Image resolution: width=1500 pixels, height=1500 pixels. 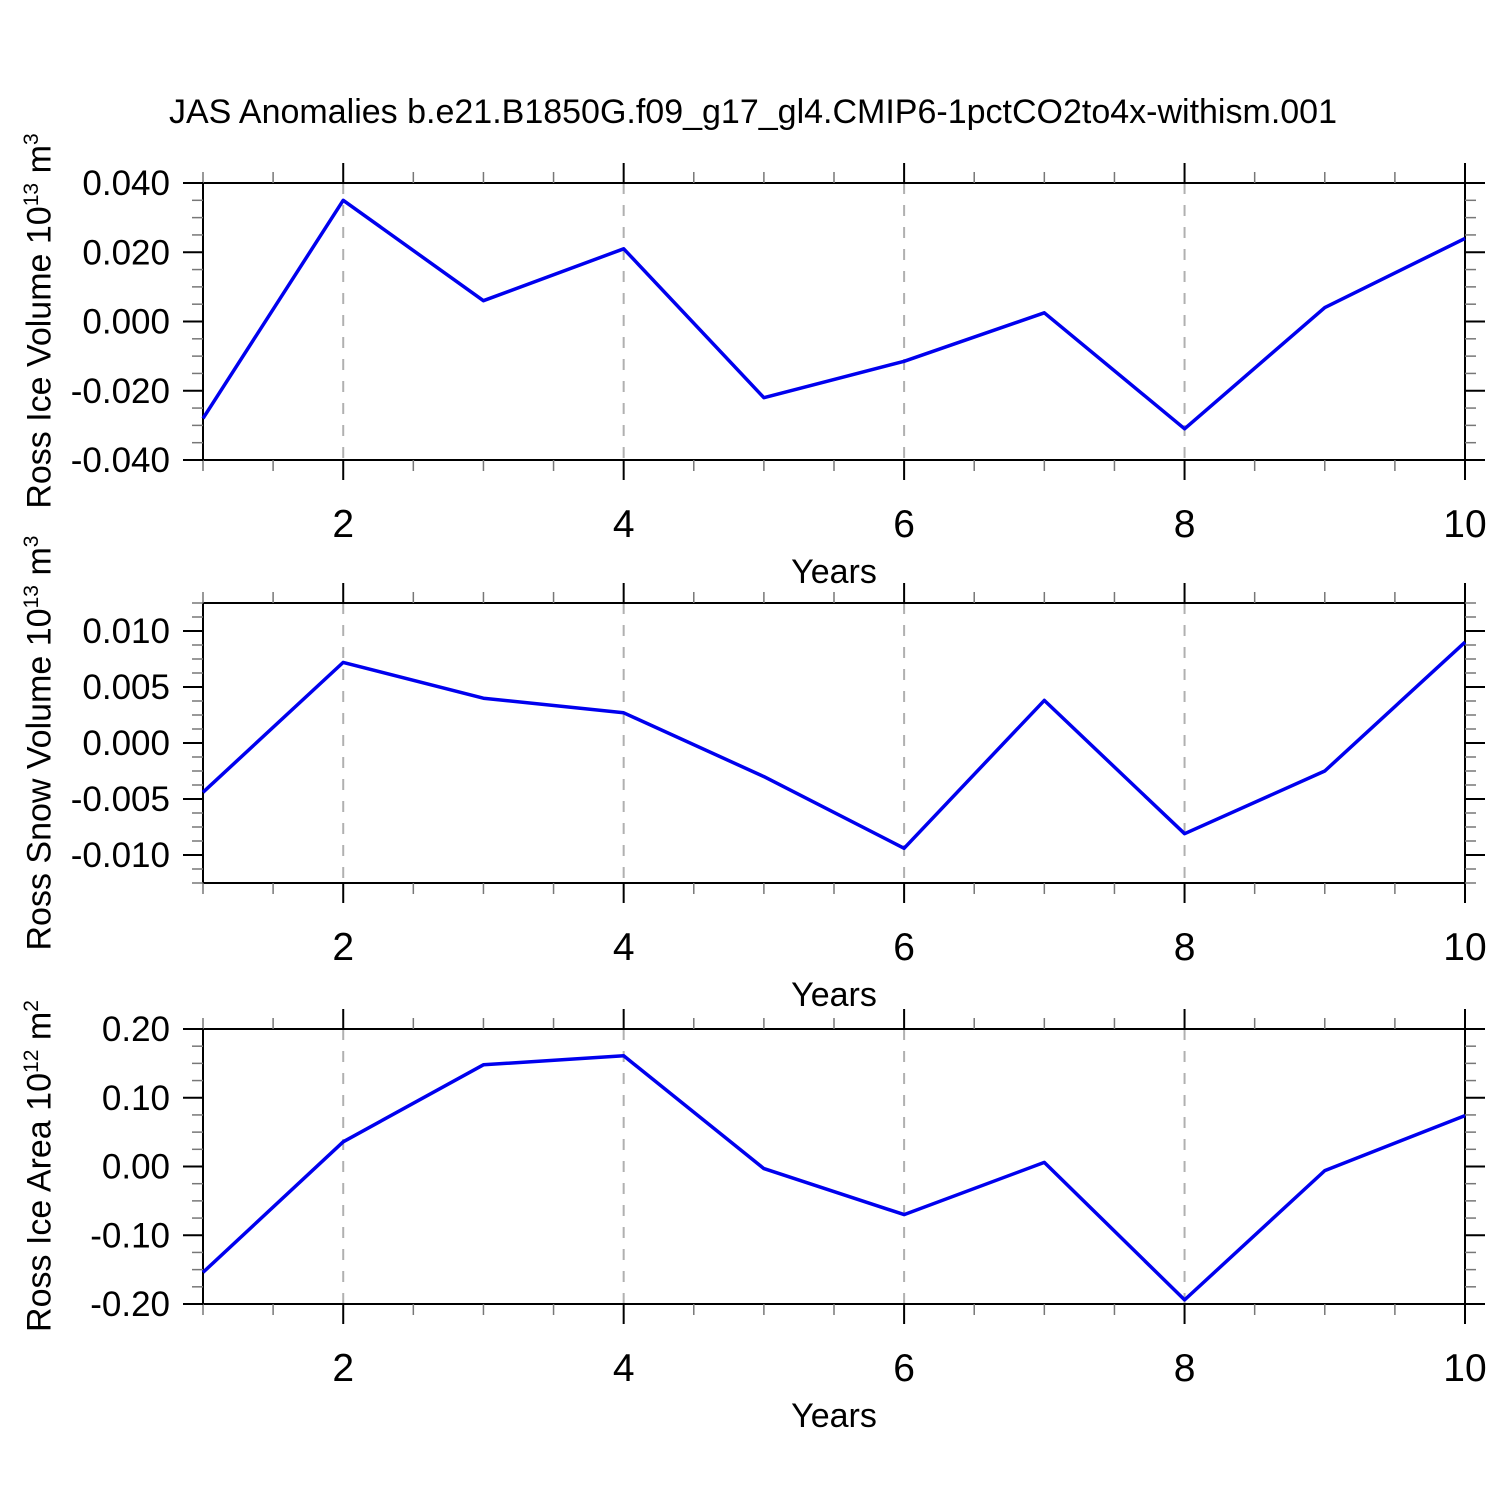 I want to click on y-axis-label-ross-snow-volume: Ross Snow Volume 1013 m3, so click(x=40, y=743).